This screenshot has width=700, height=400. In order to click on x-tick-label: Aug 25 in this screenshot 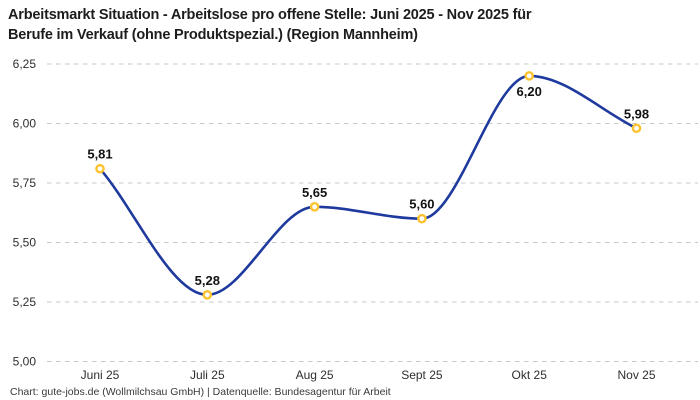, I will do `click(315, 375)`.